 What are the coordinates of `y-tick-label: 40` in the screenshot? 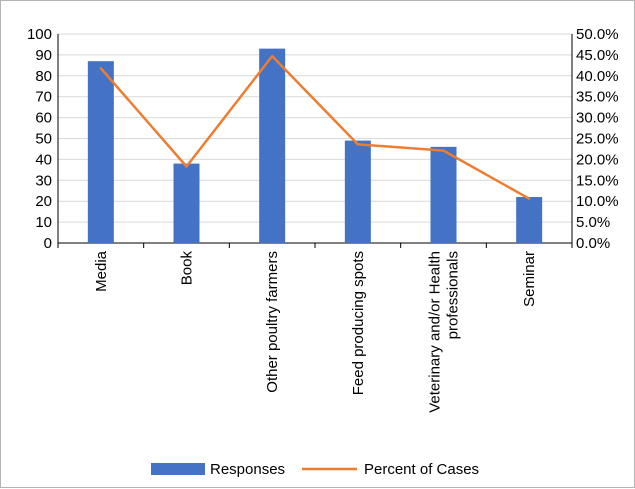 It's located at (43, 159).